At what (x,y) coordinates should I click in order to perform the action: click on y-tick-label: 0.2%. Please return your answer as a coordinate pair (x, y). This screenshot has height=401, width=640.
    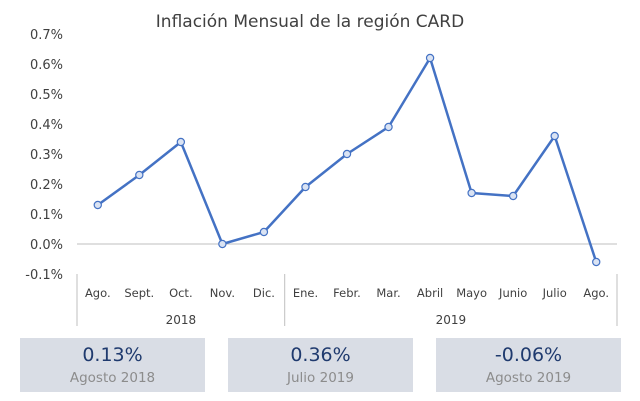
    Looking at the image, I should click on (46, 185).